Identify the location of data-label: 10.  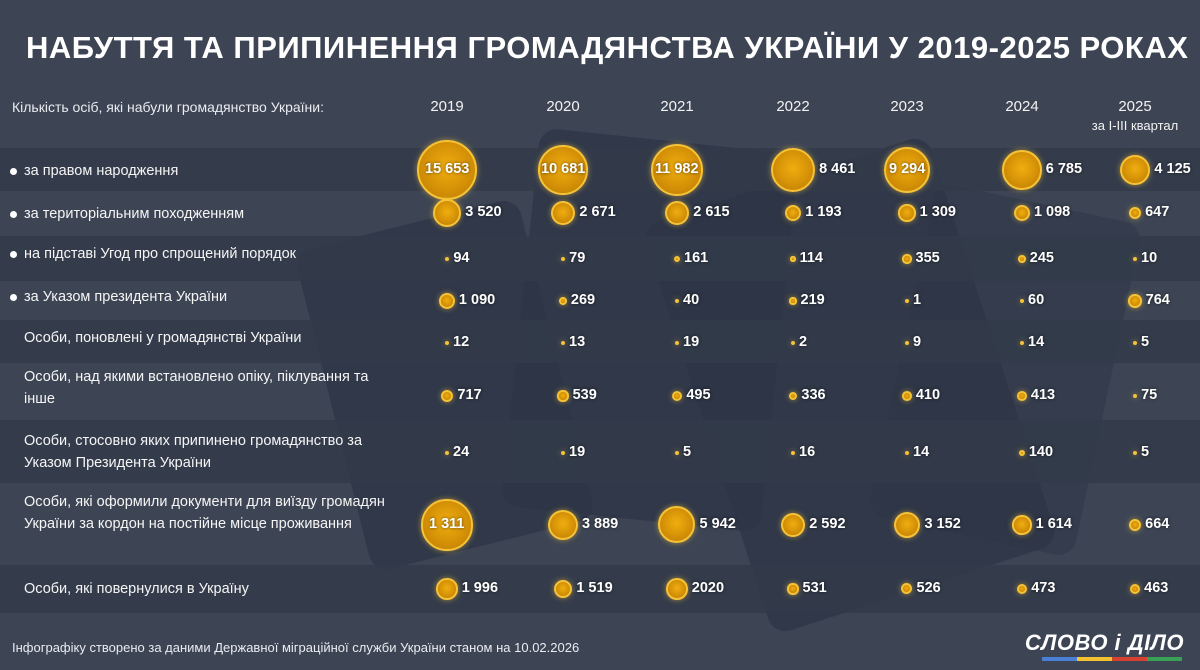
(1149, 258).